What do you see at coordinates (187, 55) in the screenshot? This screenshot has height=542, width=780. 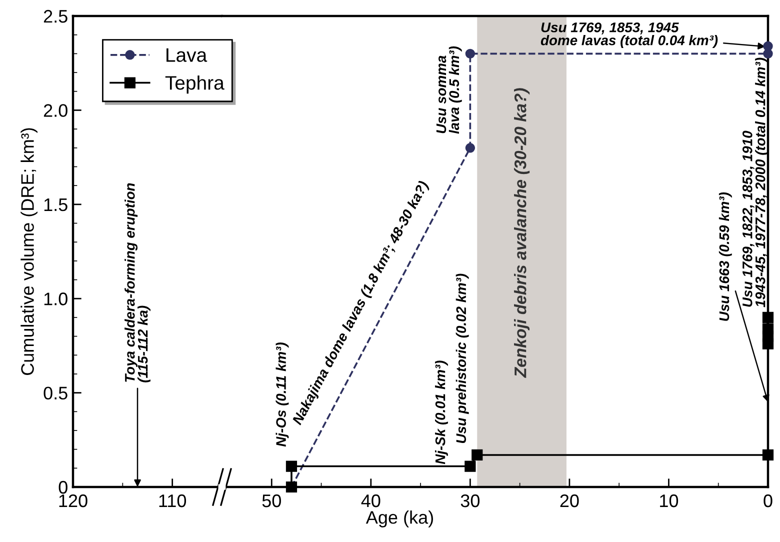 I see `legend-label: Lava` at bounding box center [187, 55].